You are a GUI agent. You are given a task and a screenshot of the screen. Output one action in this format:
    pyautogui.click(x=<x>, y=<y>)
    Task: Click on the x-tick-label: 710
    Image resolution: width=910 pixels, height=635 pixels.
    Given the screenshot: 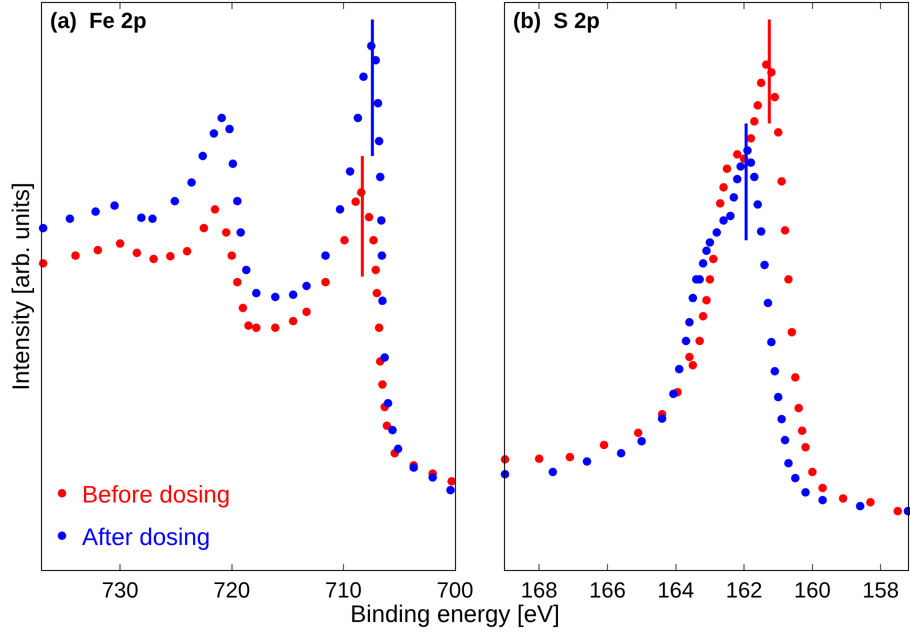 What is the action you would take?
    pyautogui.click(x=343, y=590)
    